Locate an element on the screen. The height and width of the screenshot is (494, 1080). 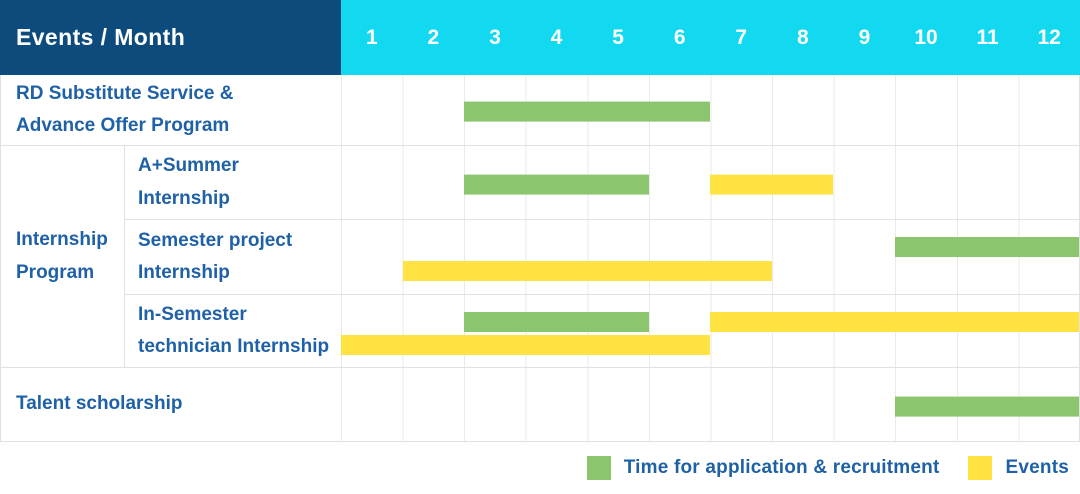
legend-item-green: Time for application & recruitment is located at coordinates (763, 468).